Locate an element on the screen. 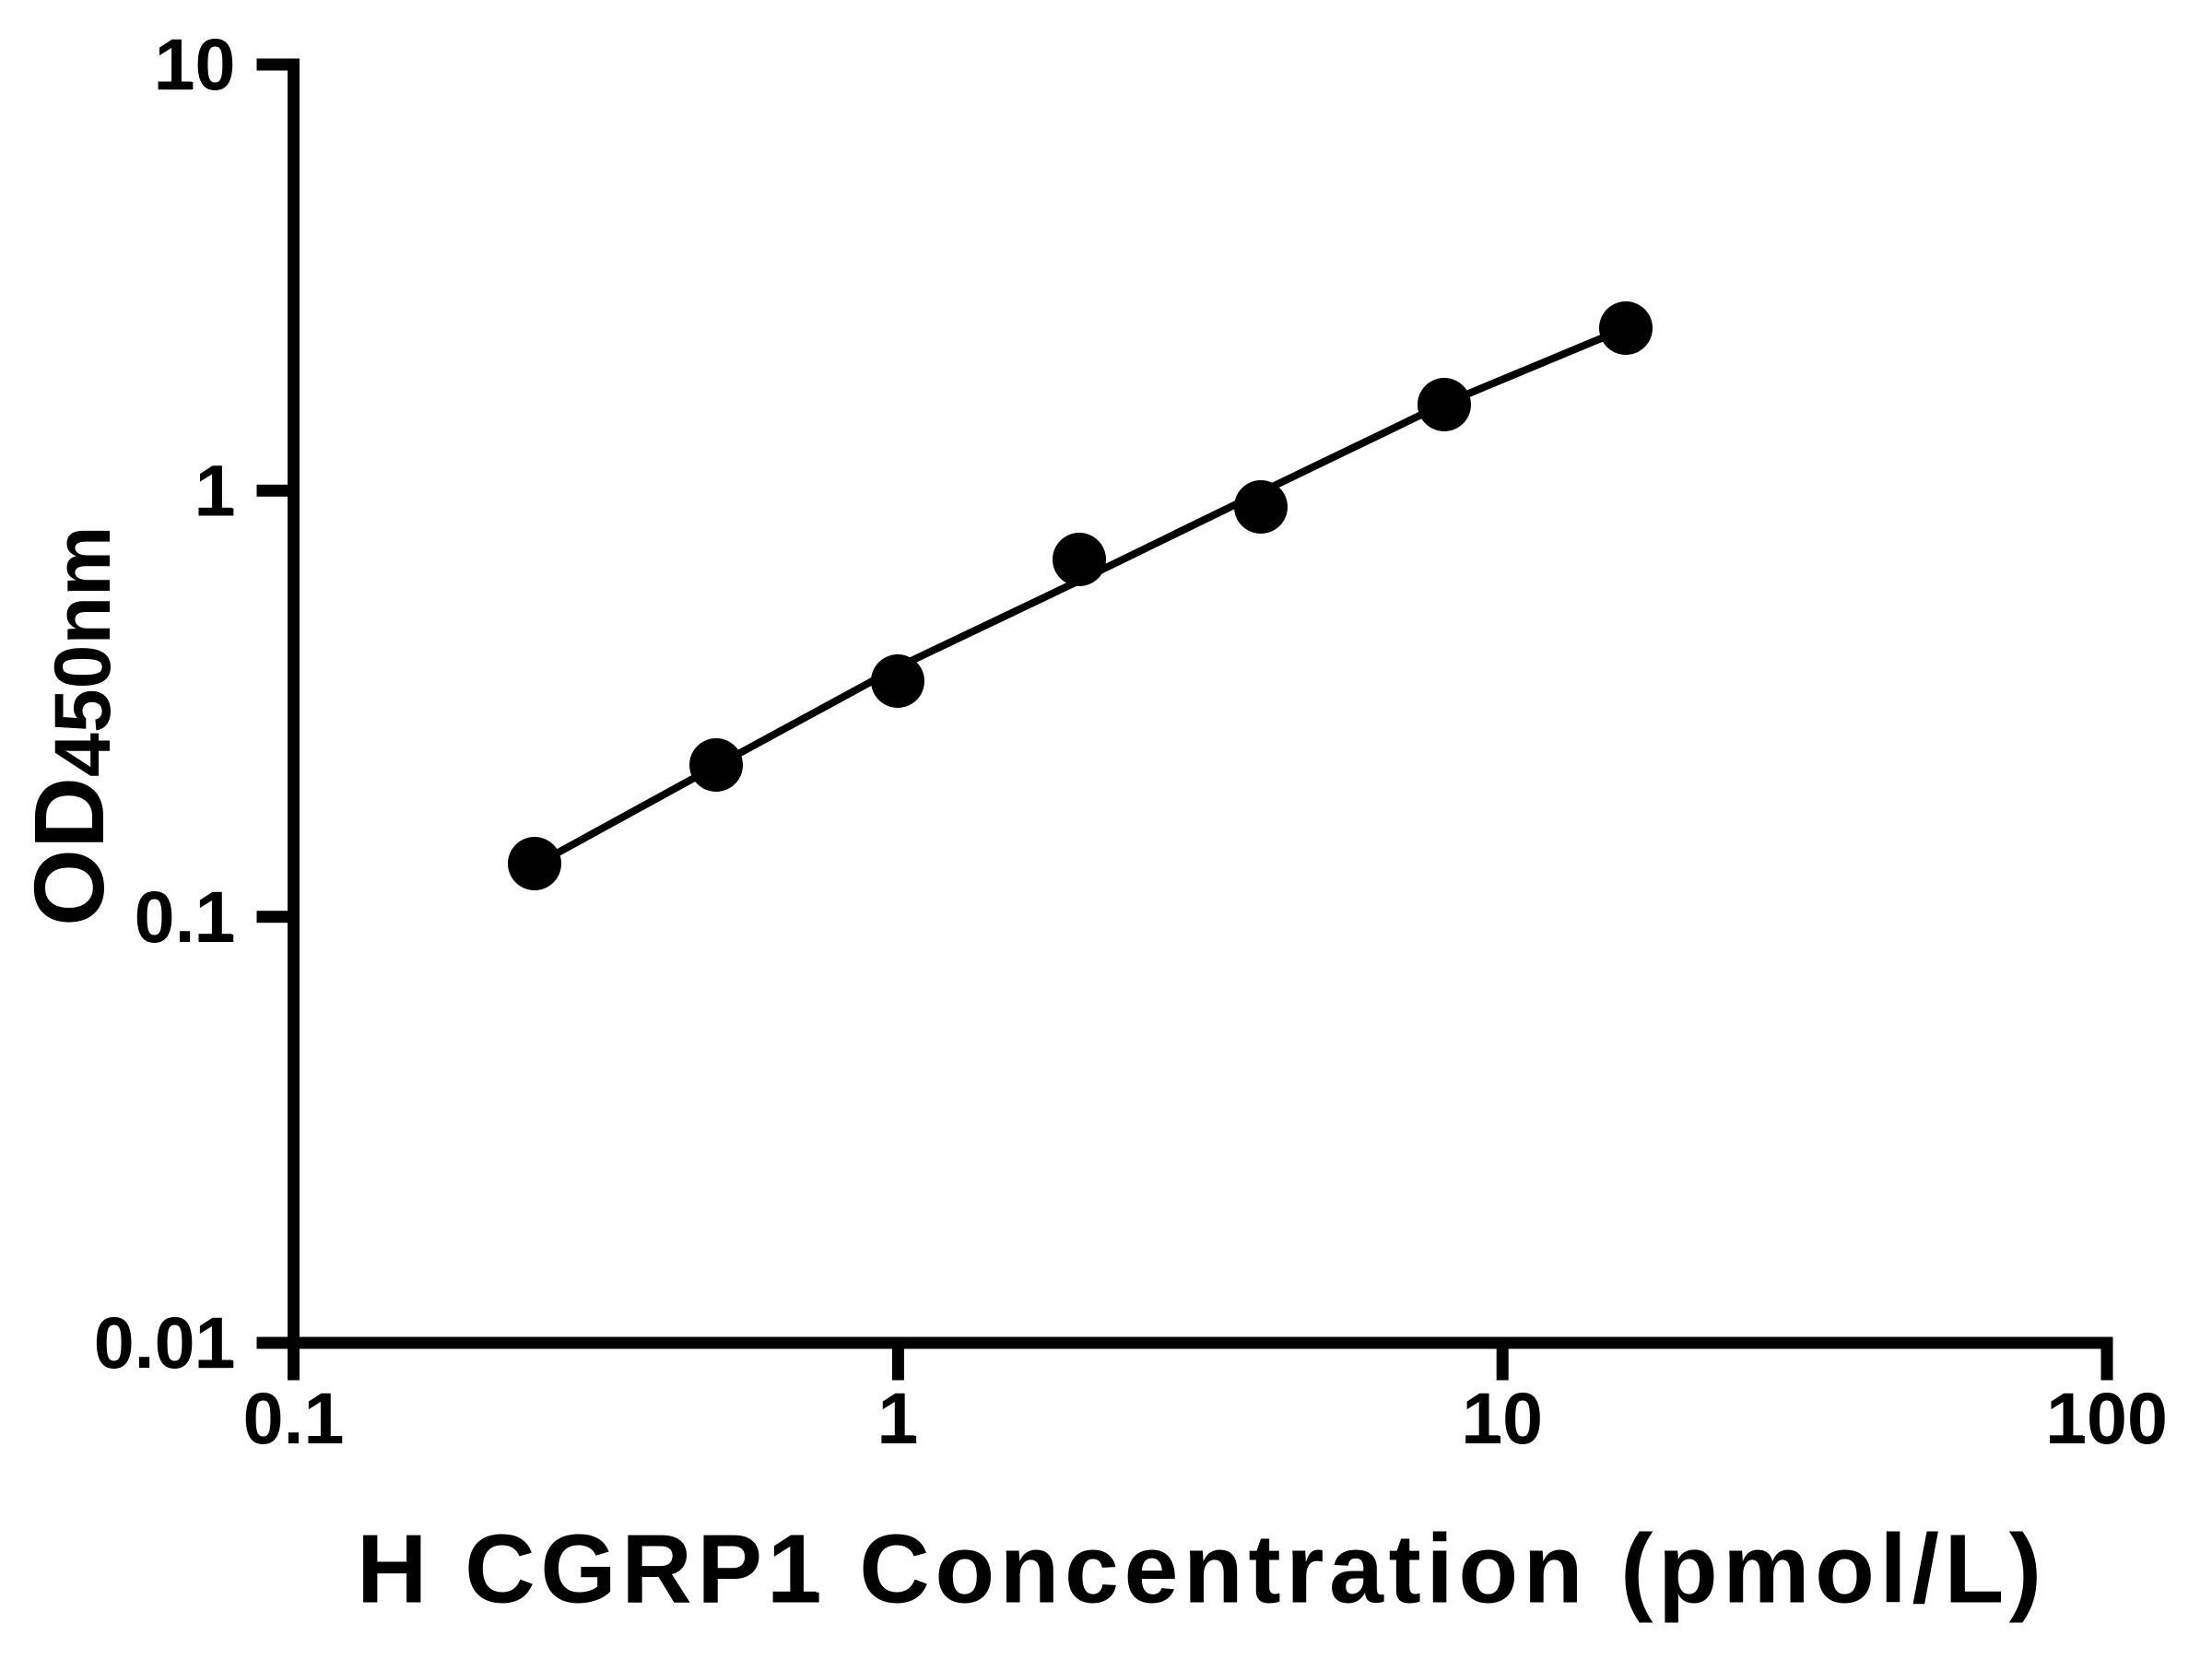  svg-text: 100 is located at coordinates (2107, 1418).